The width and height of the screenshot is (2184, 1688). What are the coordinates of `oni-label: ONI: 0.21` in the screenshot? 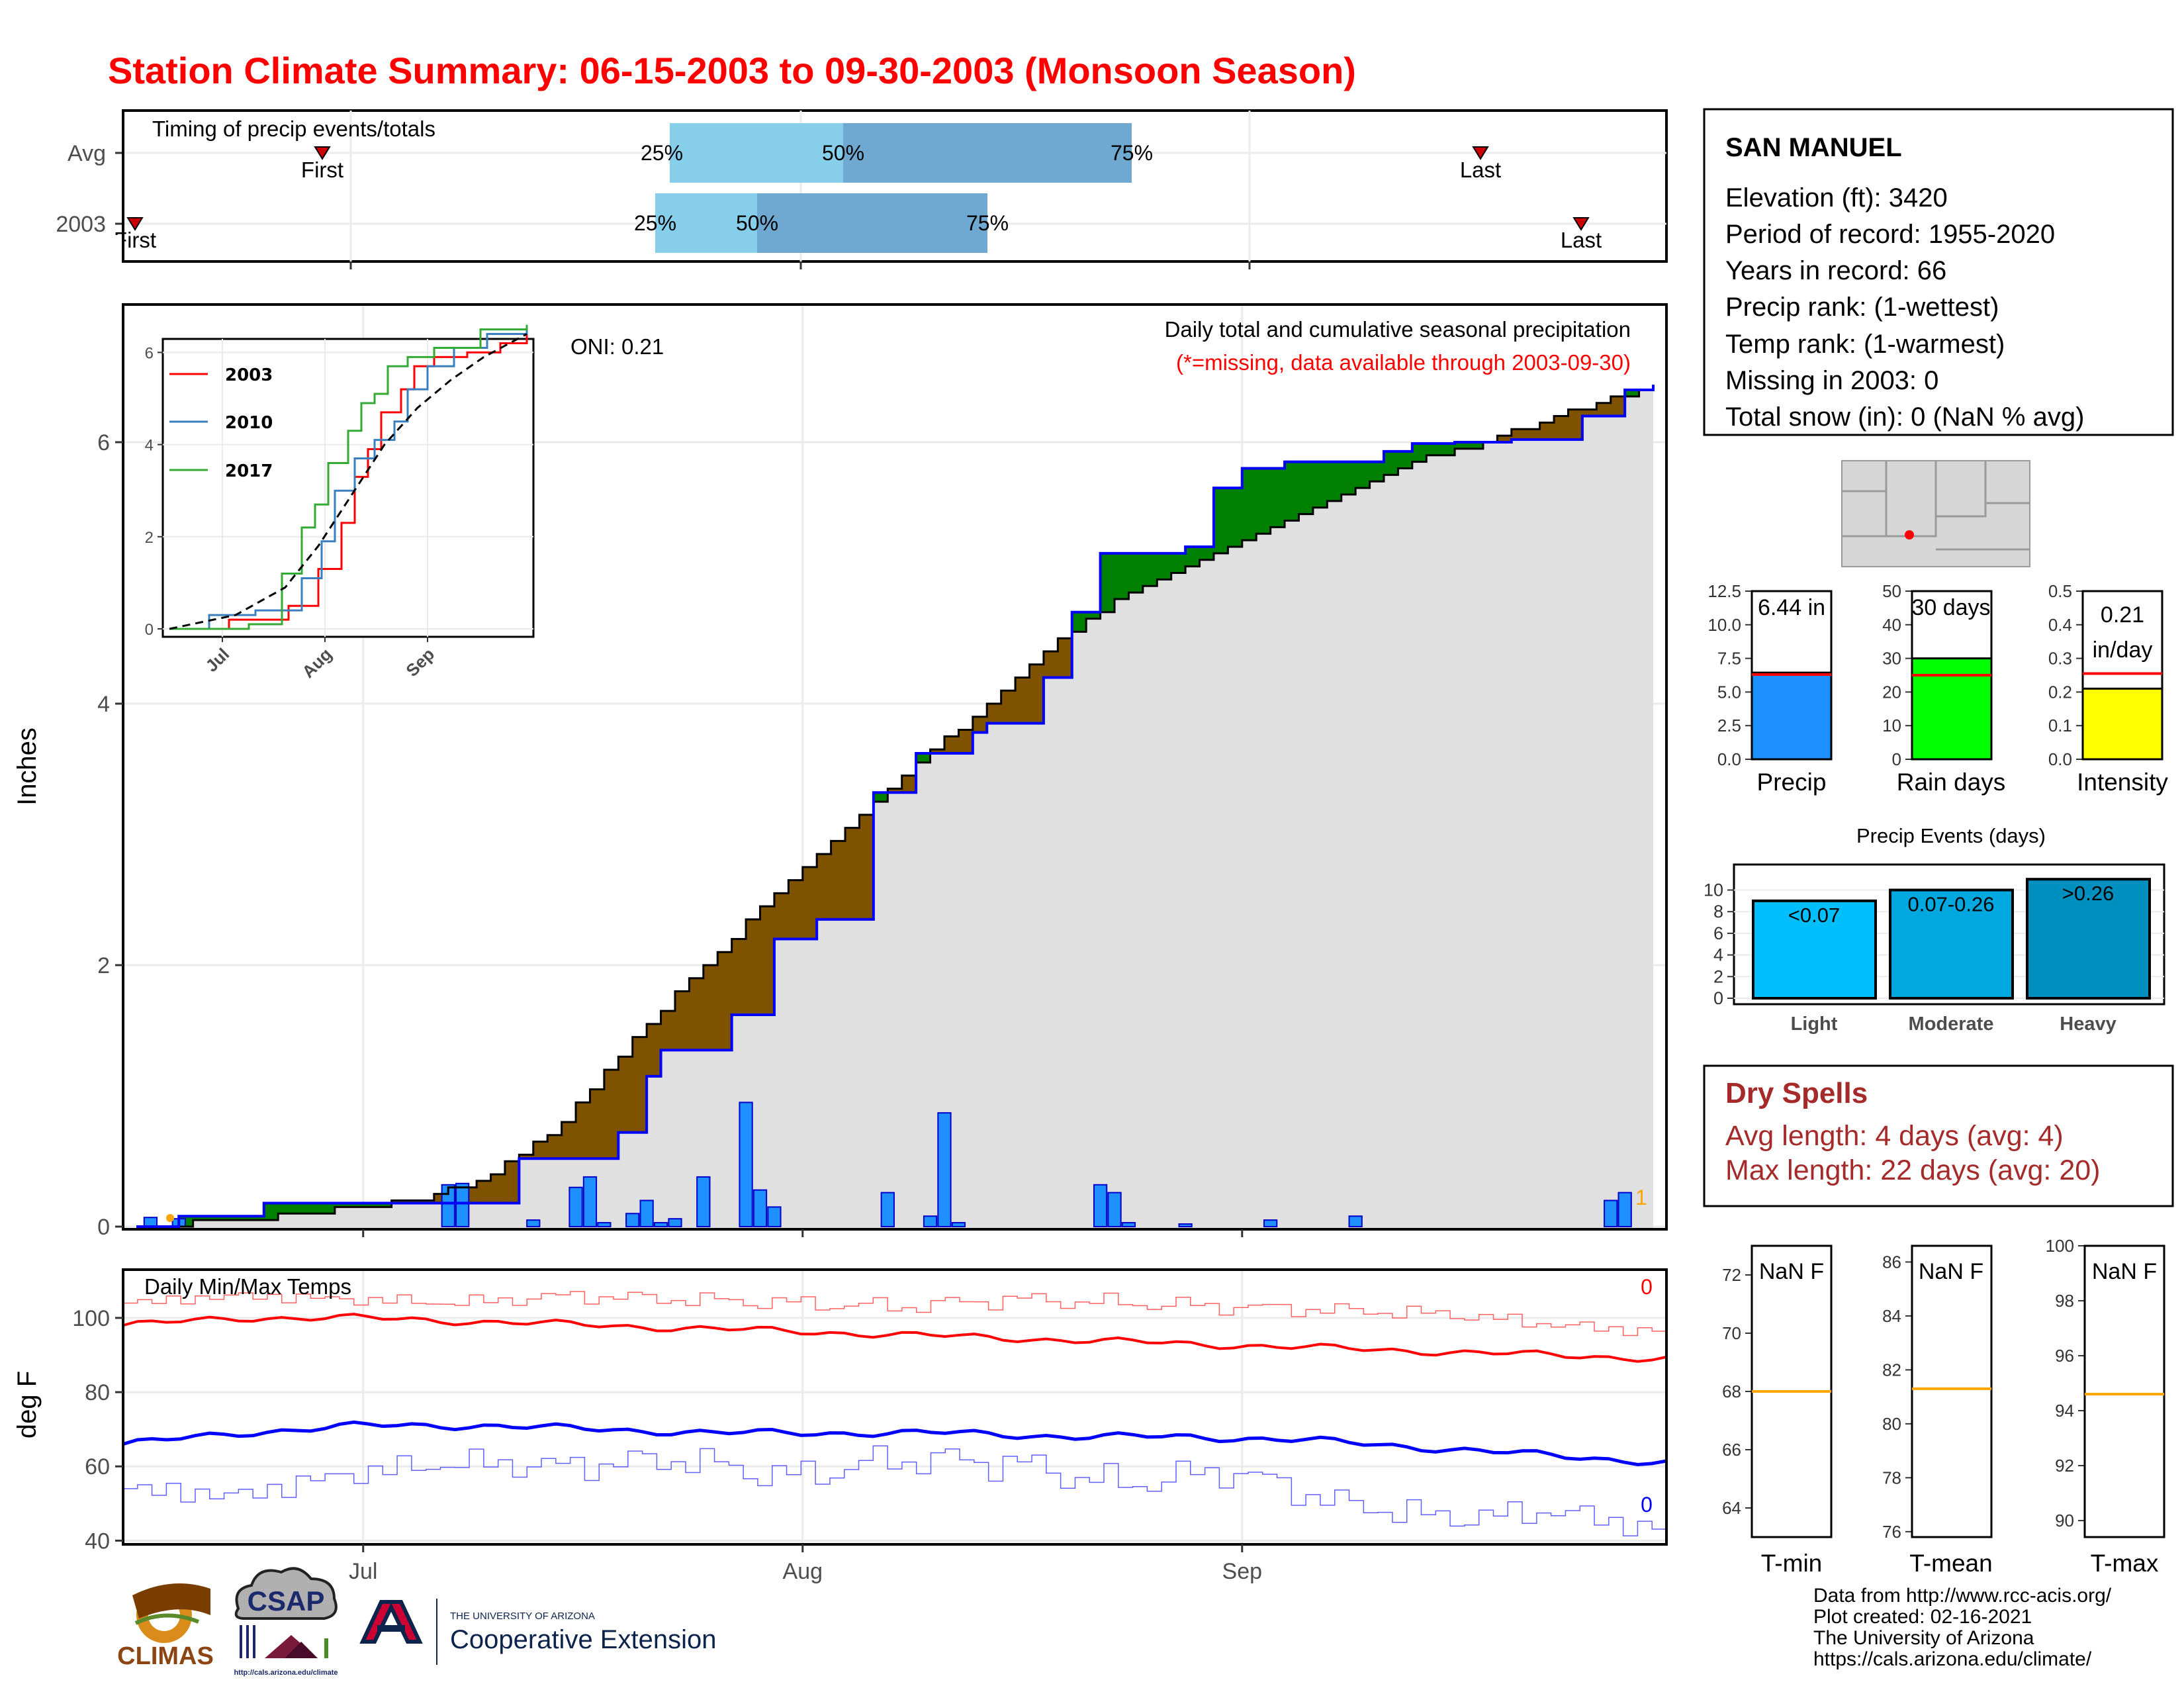 It's located at (617, 346).